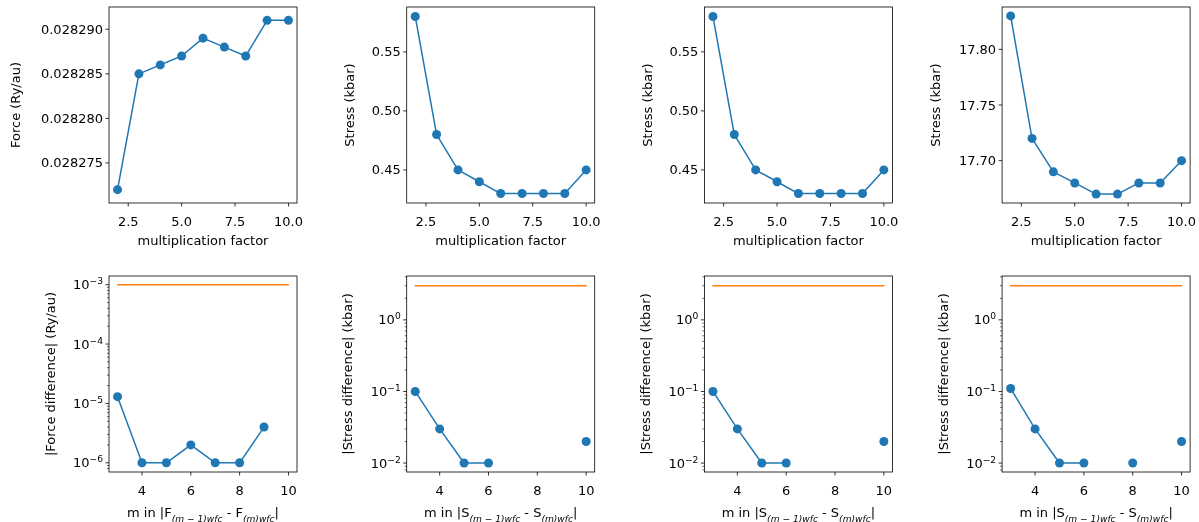 The image size is (1199, 522). What do you see at coordinates (71, 118) in the screenshot?
I see `y-tick-label: 0.028280` at bounding box center [71, 118].